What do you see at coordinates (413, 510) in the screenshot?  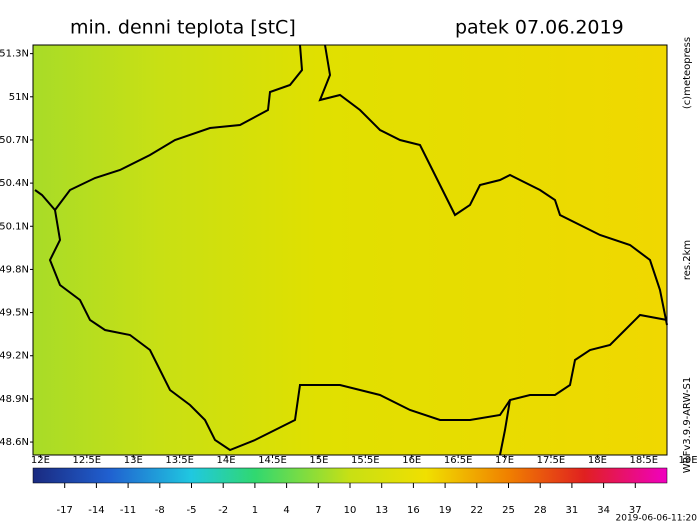 I see `colorbar-label: 16` at bounding box center [413, 510].